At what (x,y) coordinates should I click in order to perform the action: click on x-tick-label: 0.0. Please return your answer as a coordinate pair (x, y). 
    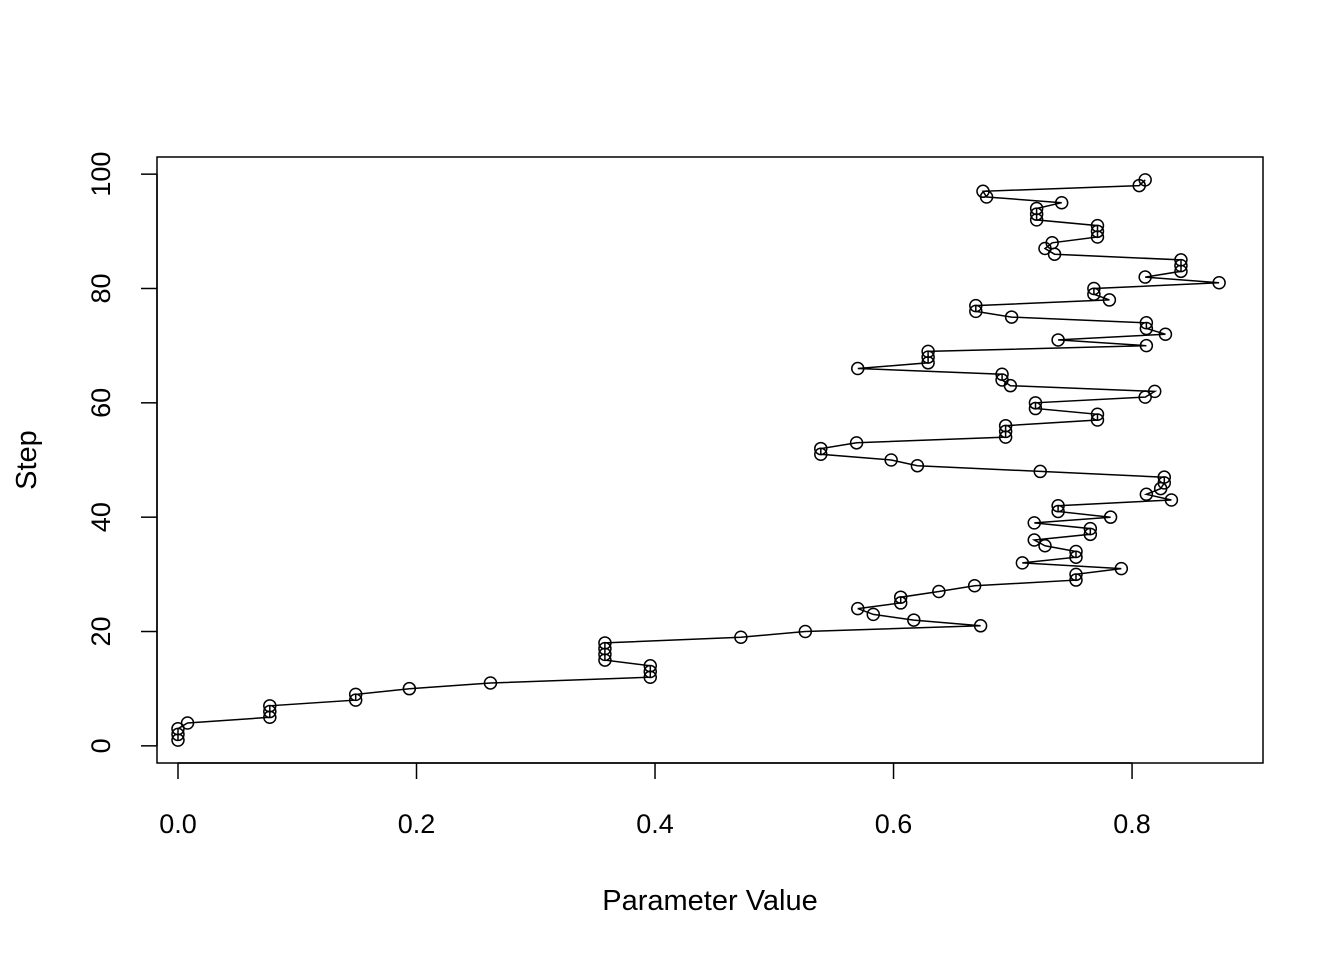
    Looking at the image, I should click on (178, 824).